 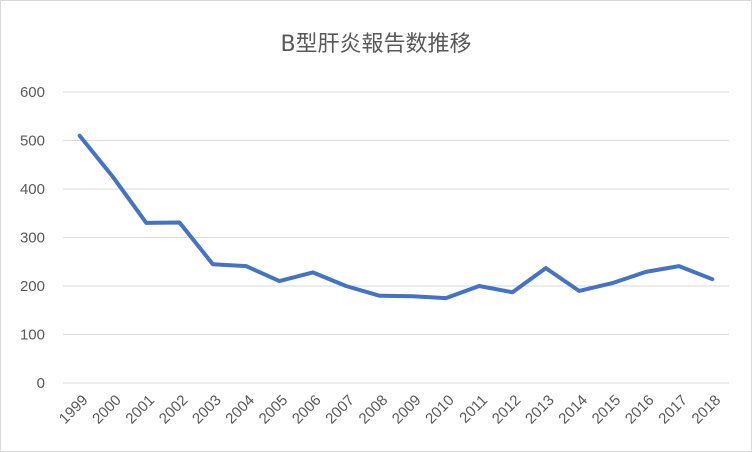 What do you see at coordinates (32, 141) in the screenshot?
I see `y-tick-label: 500` at bounding box center [32, 141].